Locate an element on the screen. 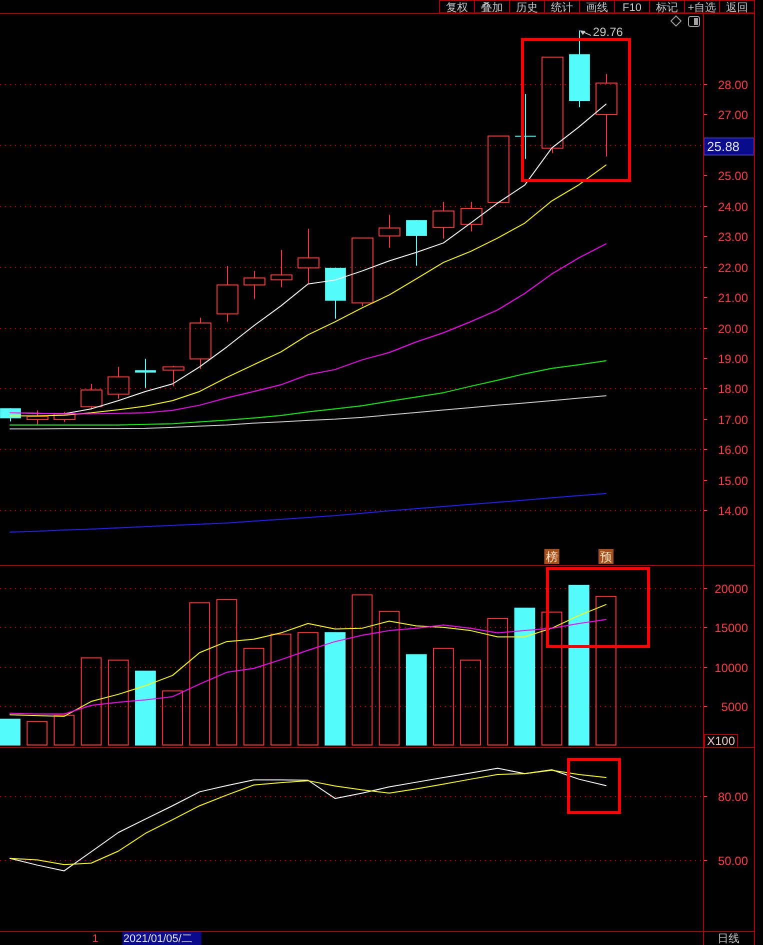 The height and width of the screenshot is (945, 763). y-tick-label: 27.00 is located at coordinates (733, 115).